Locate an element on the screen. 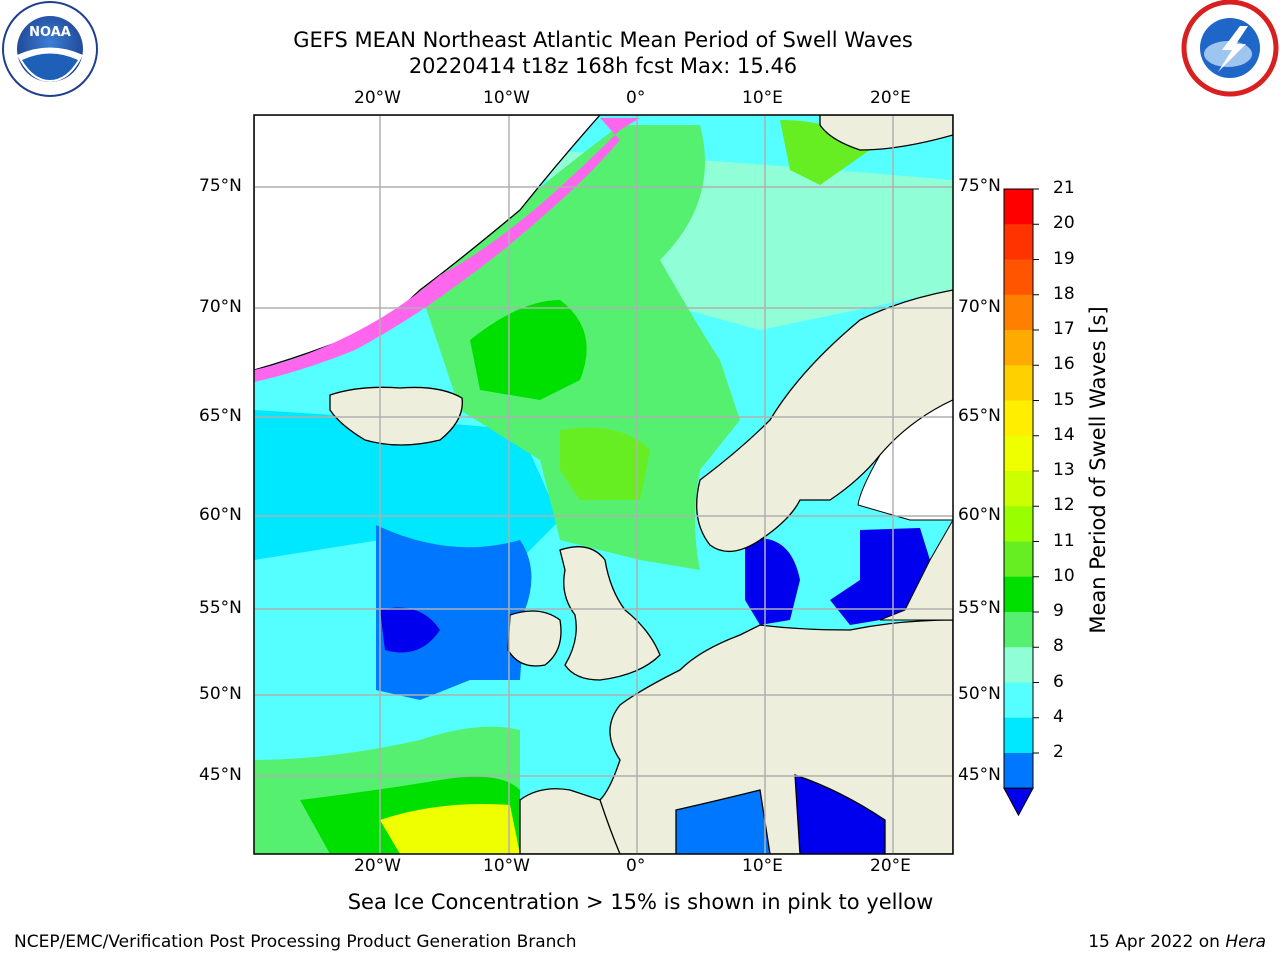  colorbar-tick-label: 8 is located at coordinates (1058, 646).